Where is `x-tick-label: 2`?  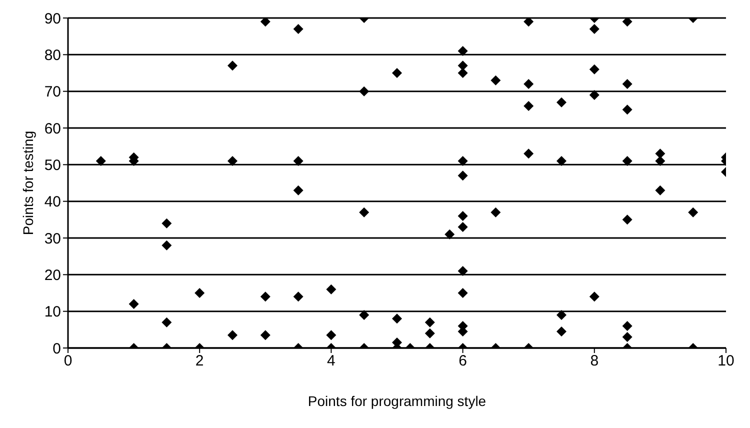
x-tick-label: 2 is located at coordinates (199, 361).